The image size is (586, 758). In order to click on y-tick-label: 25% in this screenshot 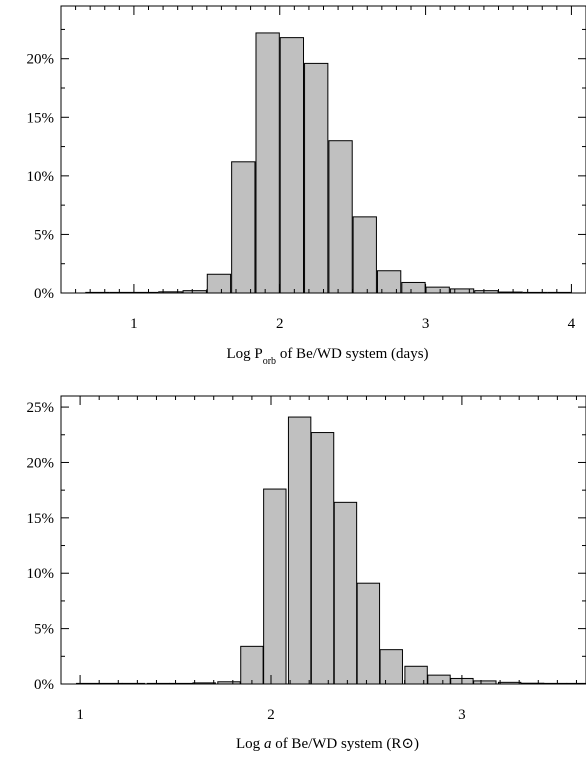, I will do `click(41, 408)`.